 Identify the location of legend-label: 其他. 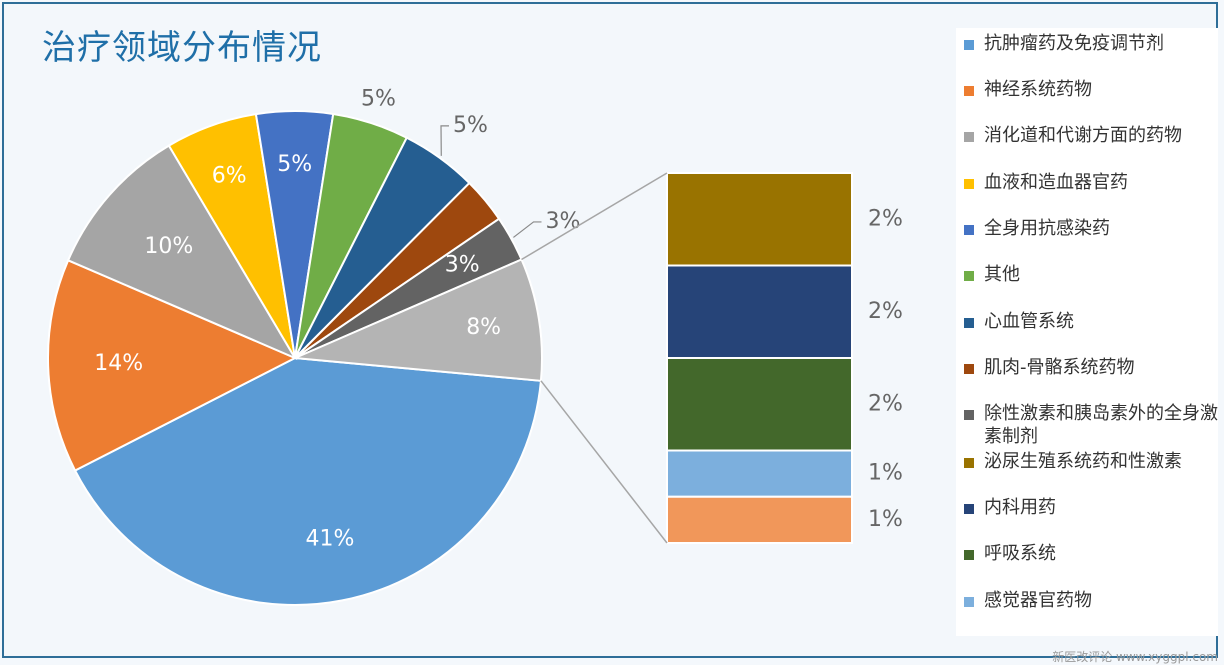
(1002, 274).